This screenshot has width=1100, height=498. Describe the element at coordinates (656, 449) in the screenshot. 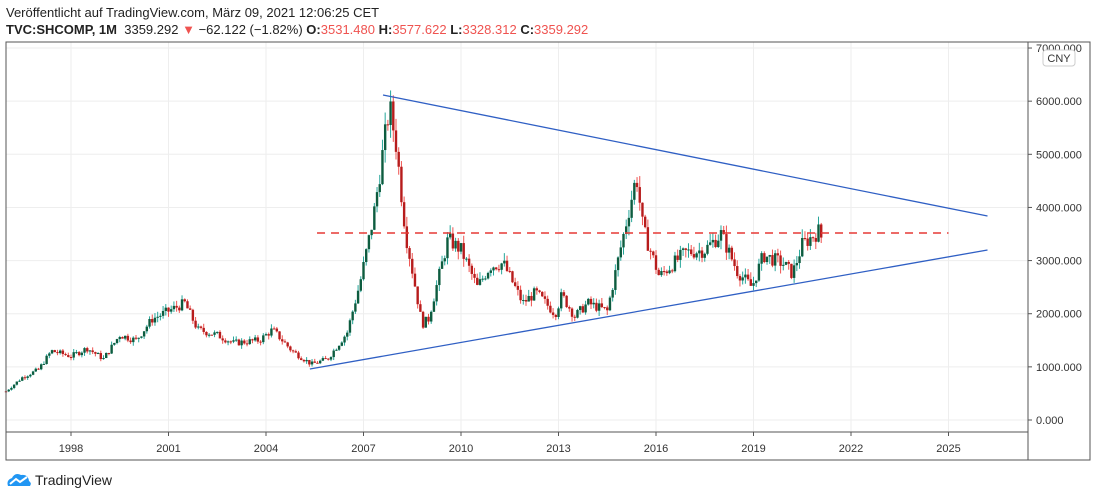

I see `x-tick-label: 2016` at that location.